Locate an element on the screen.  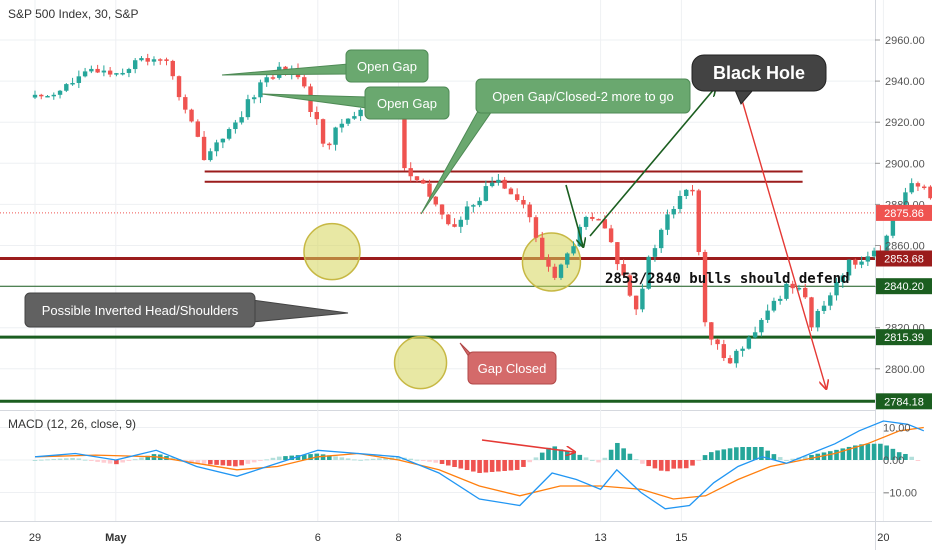
callout-text: Open Gap is located at coordinates (387, 66).